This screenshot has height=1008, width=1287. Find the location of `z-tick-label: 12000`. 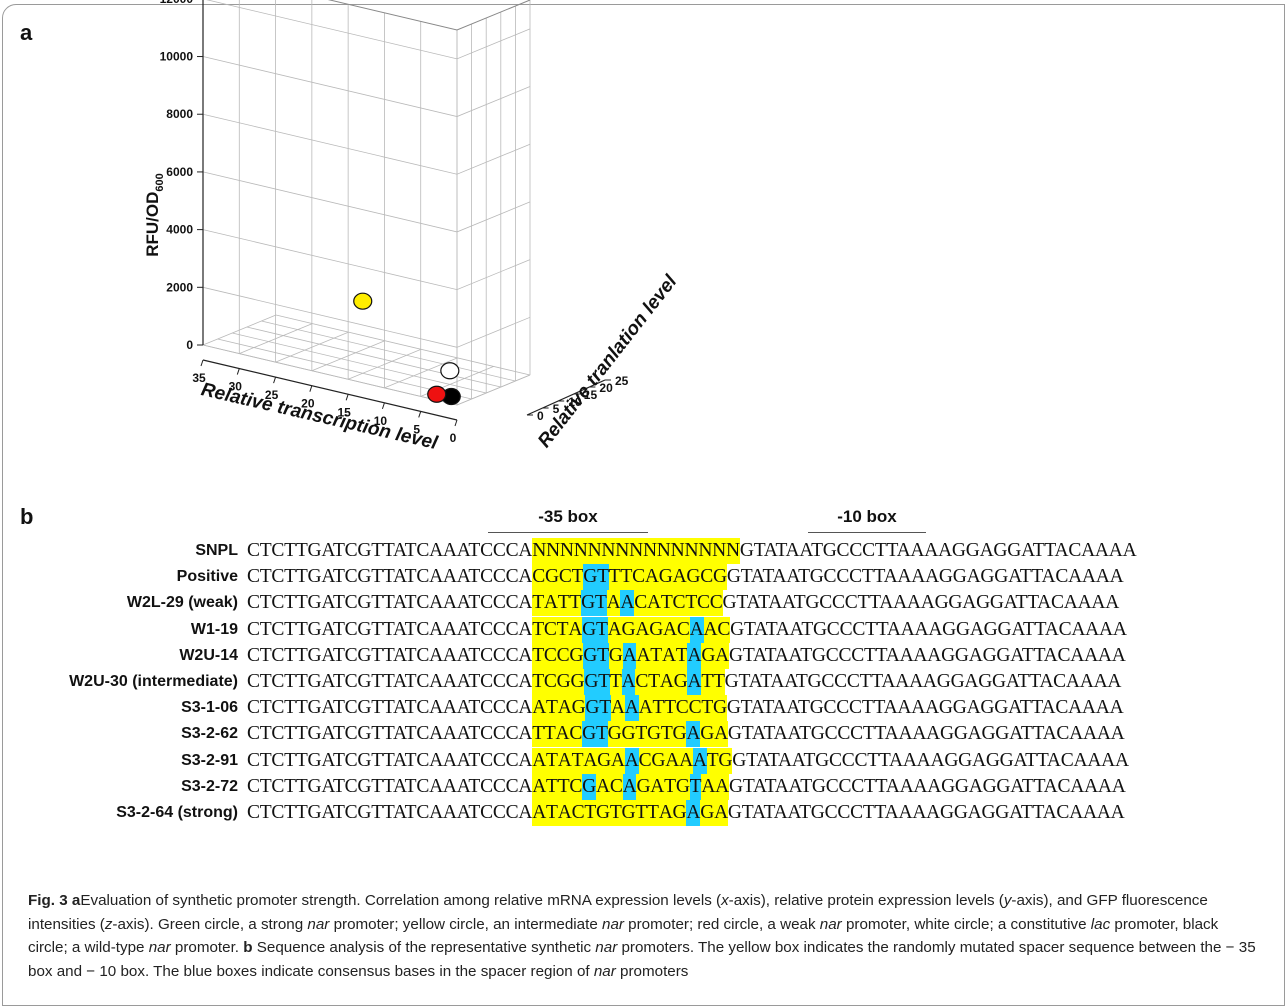

z-tick-label: 12000 is located at coordinates (177, 3).